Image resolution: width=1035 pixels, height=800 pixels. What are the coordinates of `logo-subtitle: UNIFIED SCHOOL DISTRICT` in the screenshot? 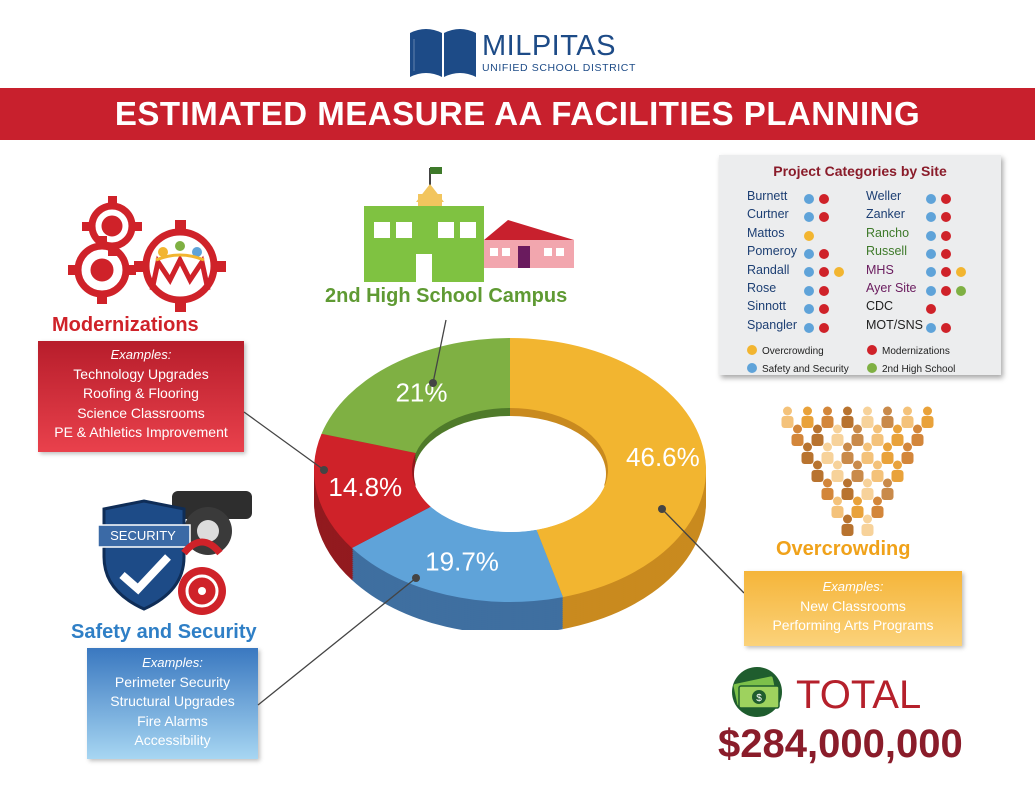 It's located at (559, 68).